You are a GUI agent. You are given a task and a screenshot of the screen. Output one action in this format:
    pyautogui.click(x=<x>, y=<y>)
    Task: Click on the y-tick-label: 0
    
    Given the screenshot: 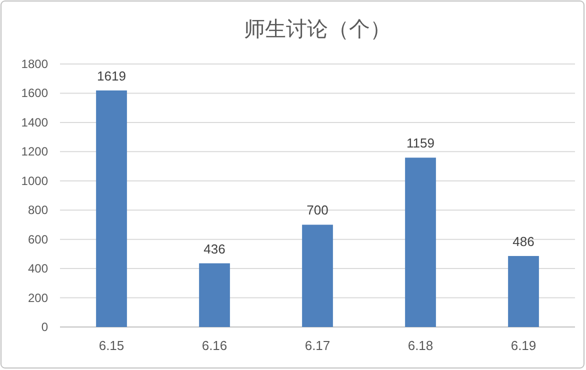 What is the action you would take?
    pyautogui.click(x=44, y=327)
    